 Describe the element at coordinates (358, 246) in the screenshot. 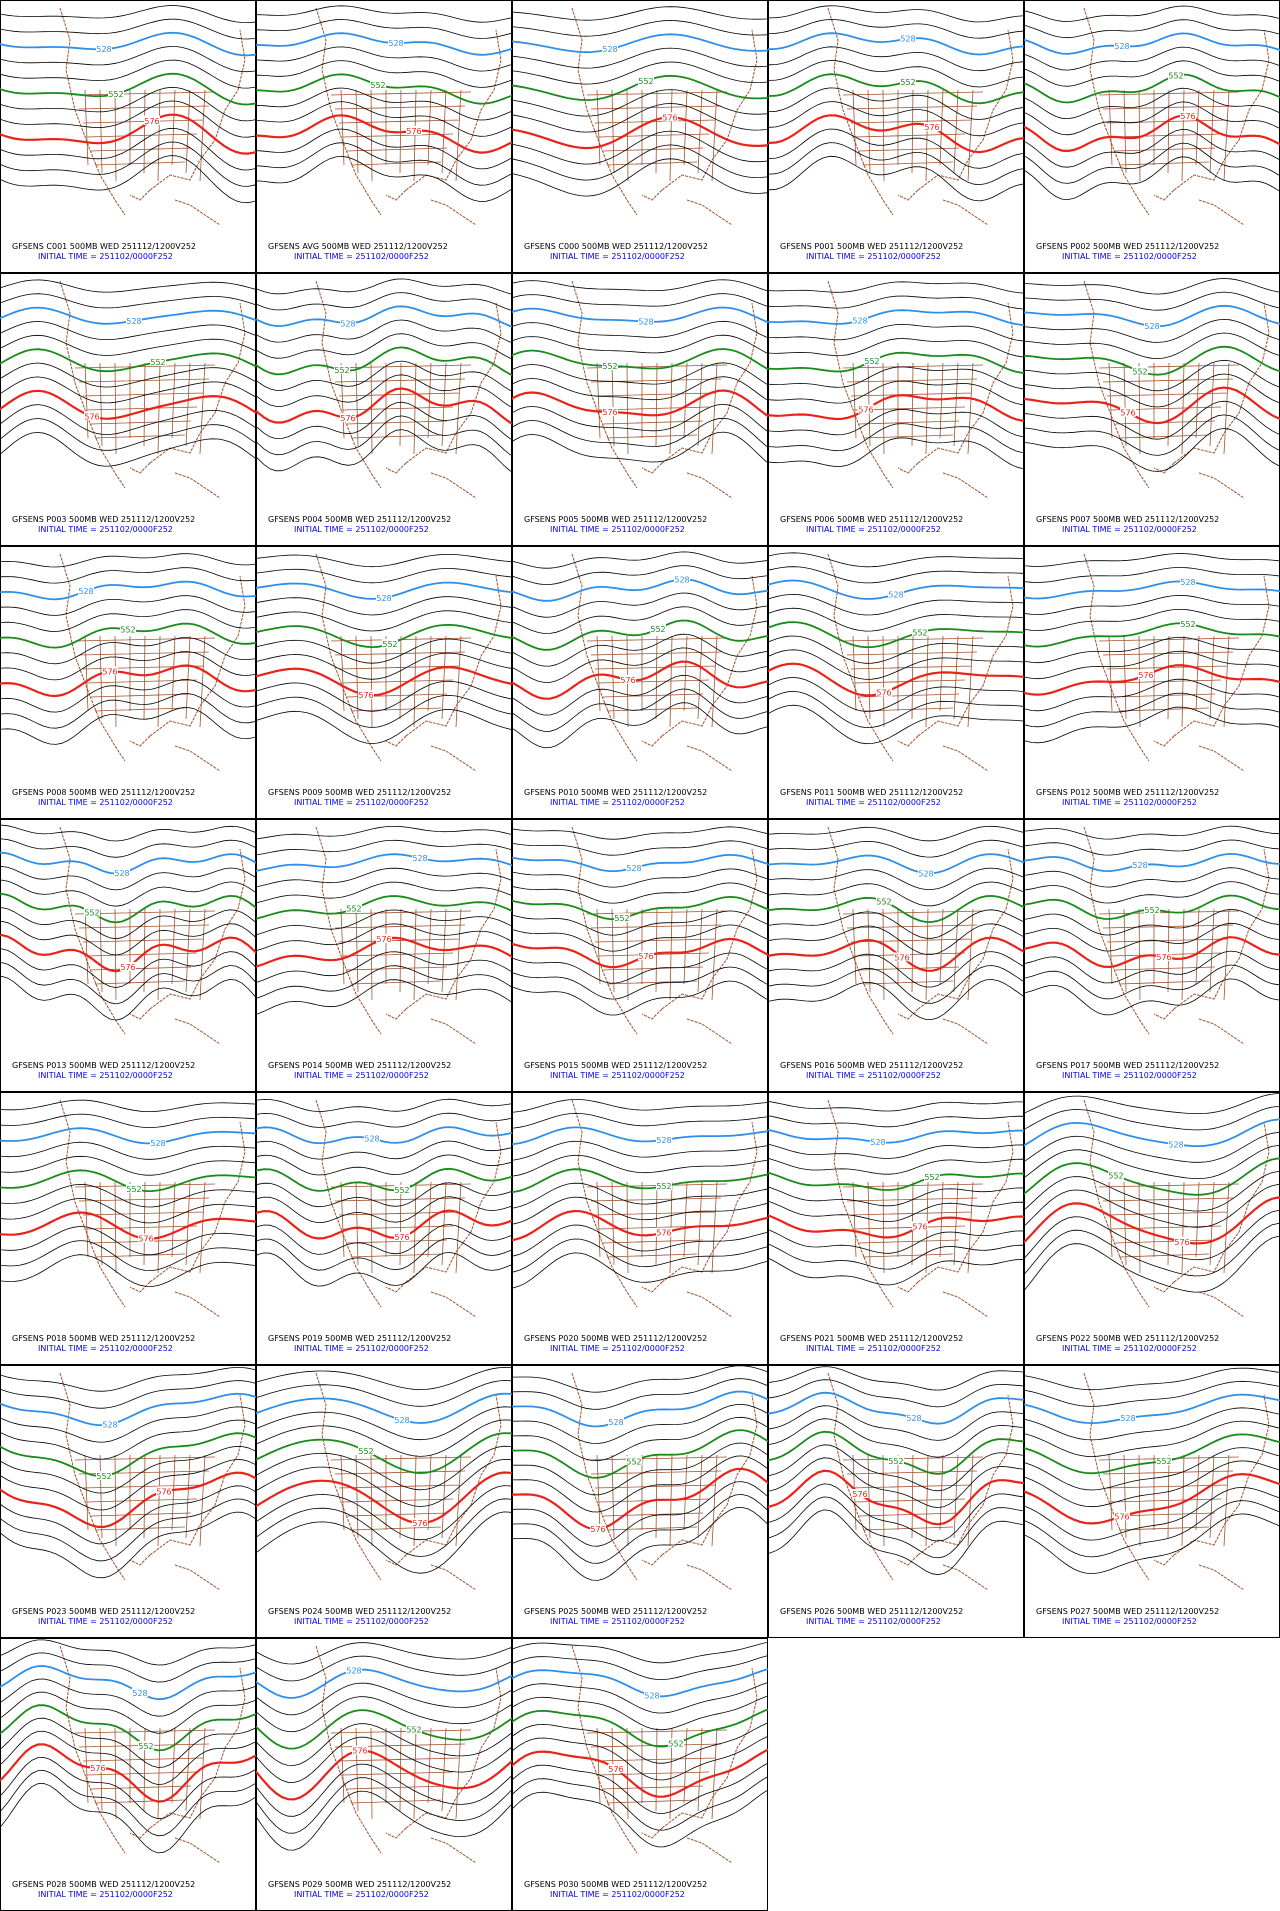

I see `panel-title: GFSENS AVG 500MB WED 251112/1200V252` at that location.